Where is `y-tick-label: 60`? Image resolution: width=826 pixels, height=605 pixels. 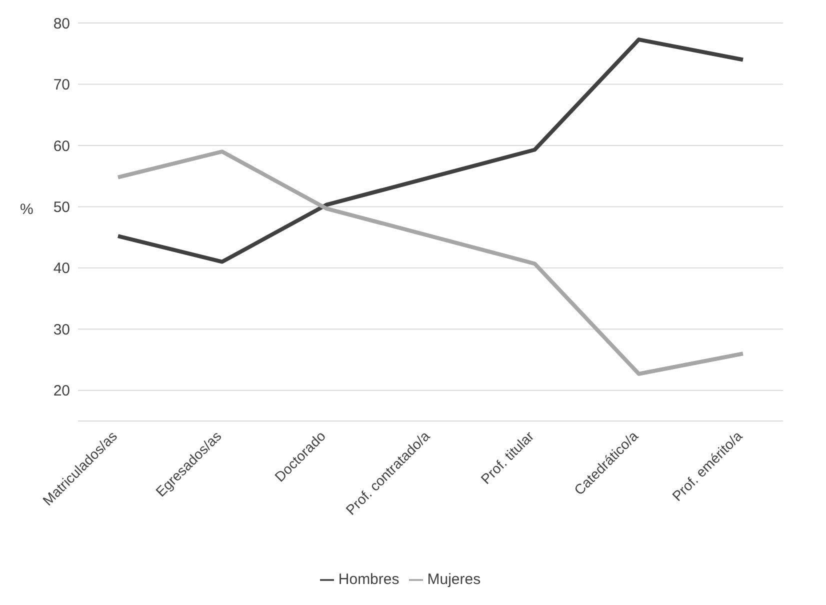
y-tick-label: 60 is located at coordinates (61, 146).